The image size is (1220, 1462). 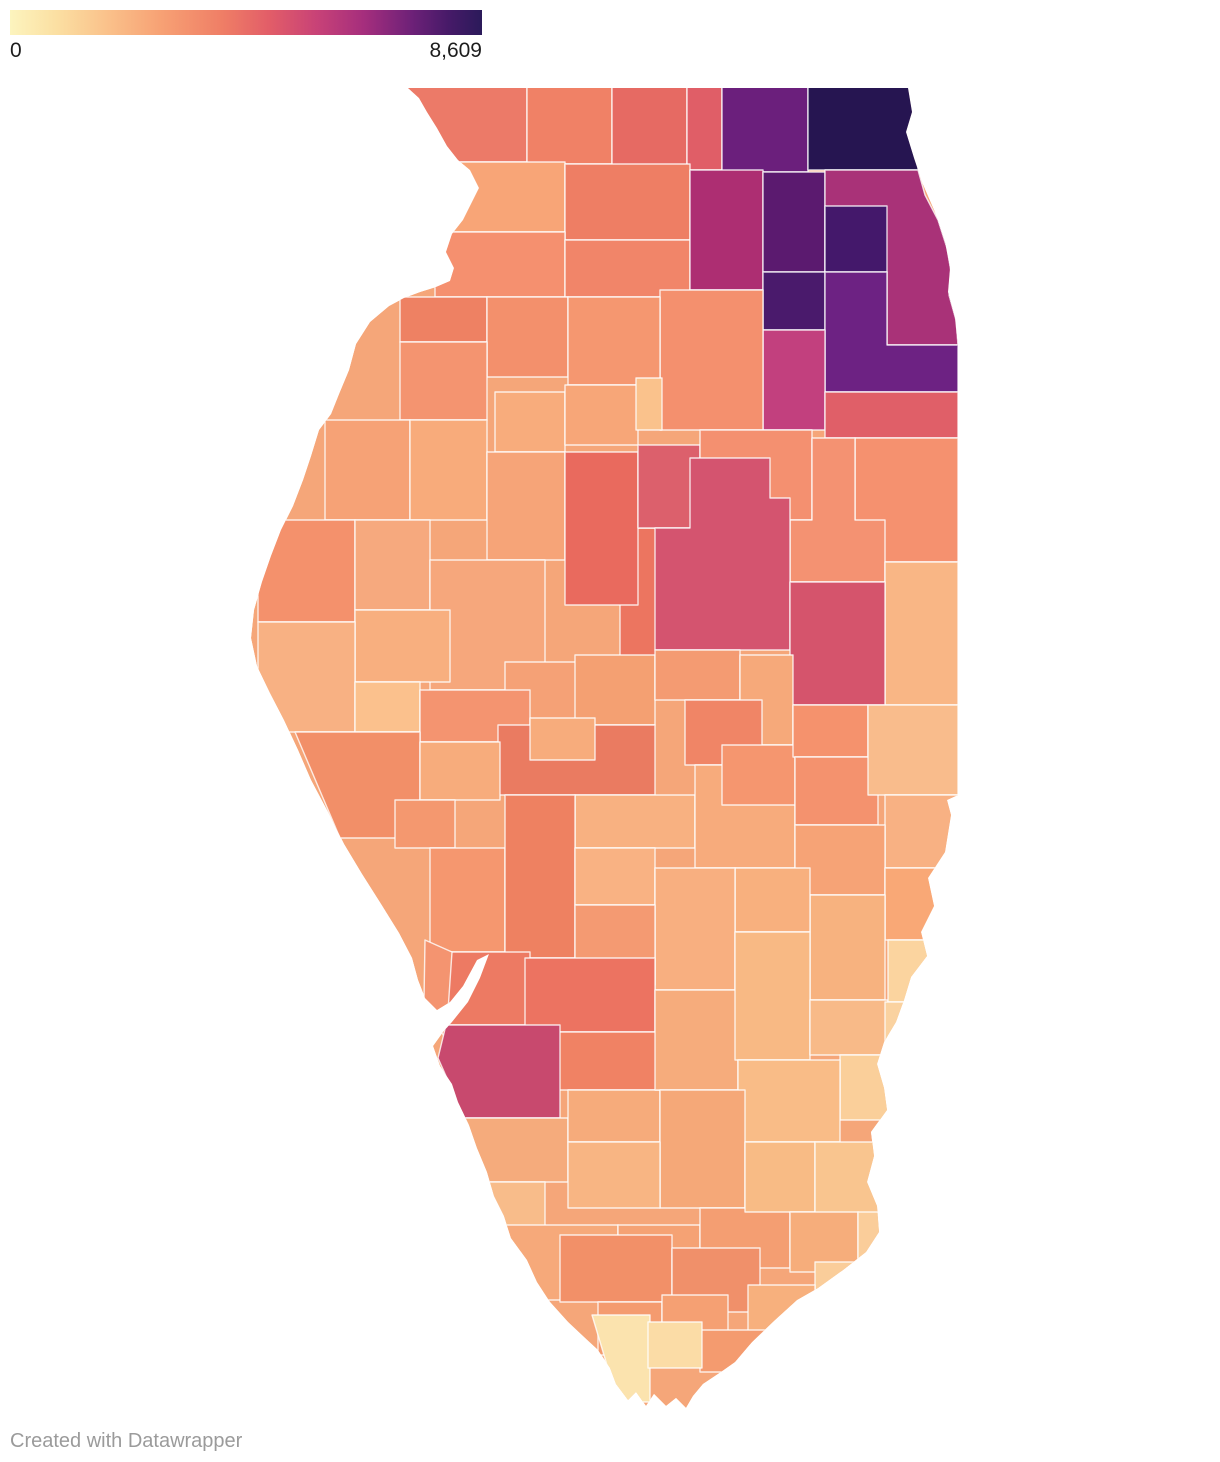 What do you see at coordinates (246, 50) in the screenshot?
I see `legend-labels: 0 8,609` at bounding box center [246, 50].